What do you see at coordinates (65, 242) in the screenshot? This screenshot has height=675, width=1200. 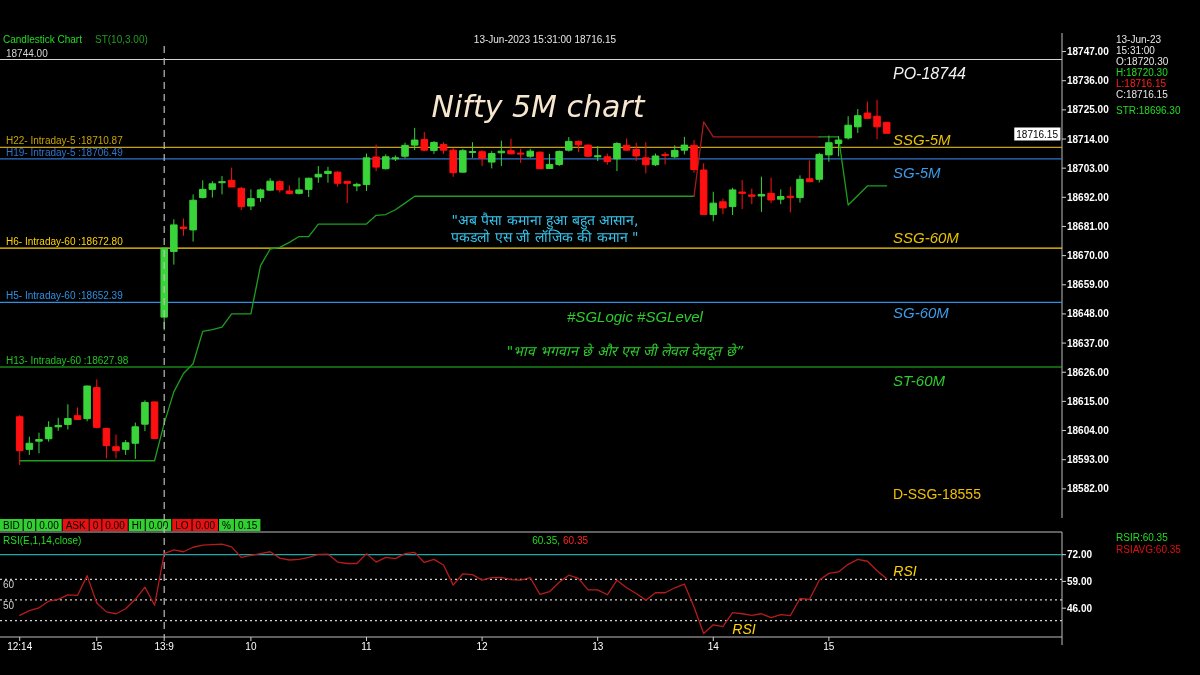 I see `ref-line-label: H6- Intraday-60 :18672.80` at bounding box center [65, 242].